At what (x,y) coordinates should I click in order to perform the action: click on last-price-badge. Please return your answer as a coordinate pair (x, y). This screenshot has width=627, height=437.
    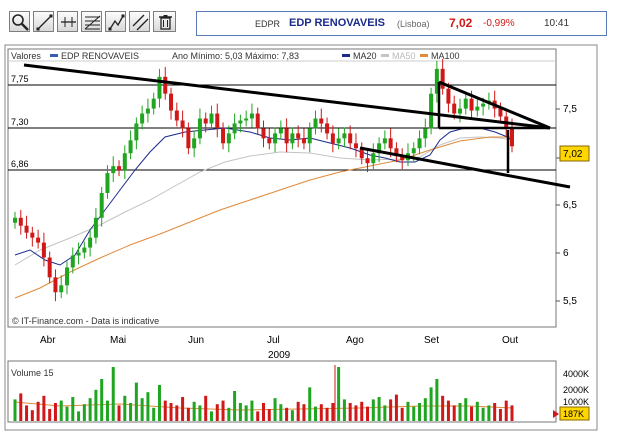
    Looking at the image, I should click on (574, 153).